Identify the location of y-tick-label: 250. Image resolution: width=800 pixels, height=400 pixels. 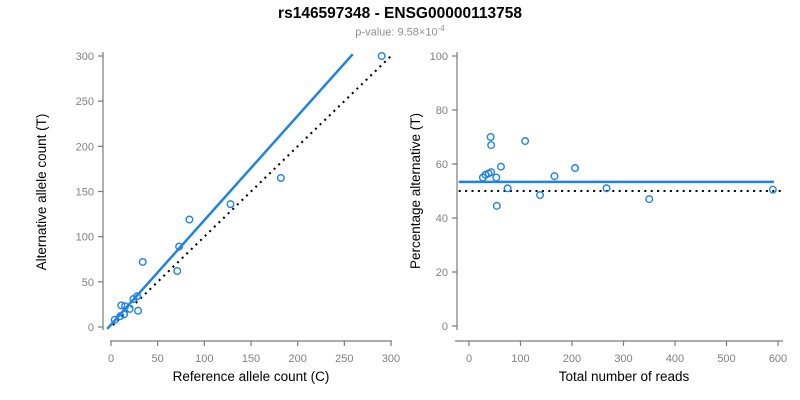
(85, 102).